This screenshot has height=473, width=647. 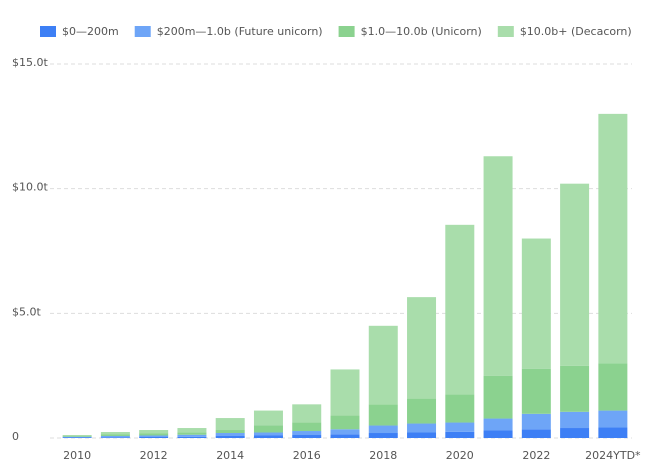 What do you see at coordinates (90, 31) in the screenshot?
I see `legend-label: $0—200m` at bounding box center [90, 31].